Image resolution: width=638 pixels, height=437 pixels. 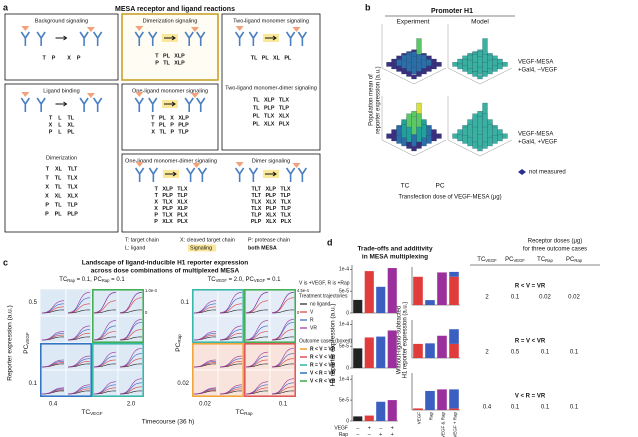 What do you see at coordinates (578, 260) in the screenshot?
I see `table-header-part: Rap` at bounding box center [578, 260].